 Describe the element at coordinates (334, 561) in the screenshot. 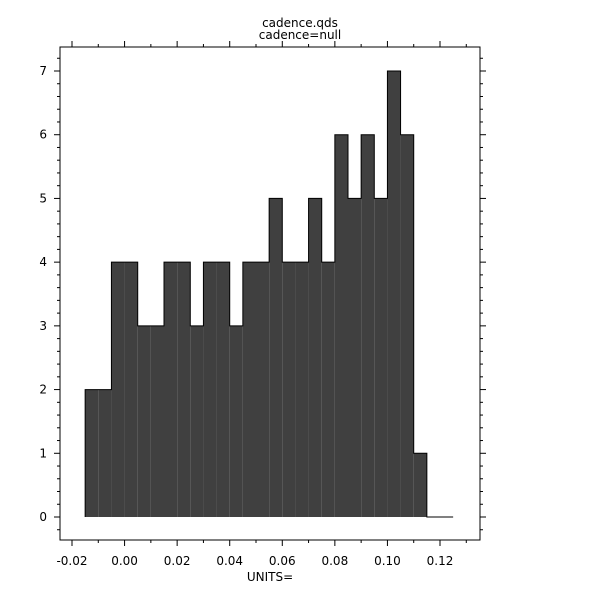

I see `x-tick-label: 0.08` at that location.